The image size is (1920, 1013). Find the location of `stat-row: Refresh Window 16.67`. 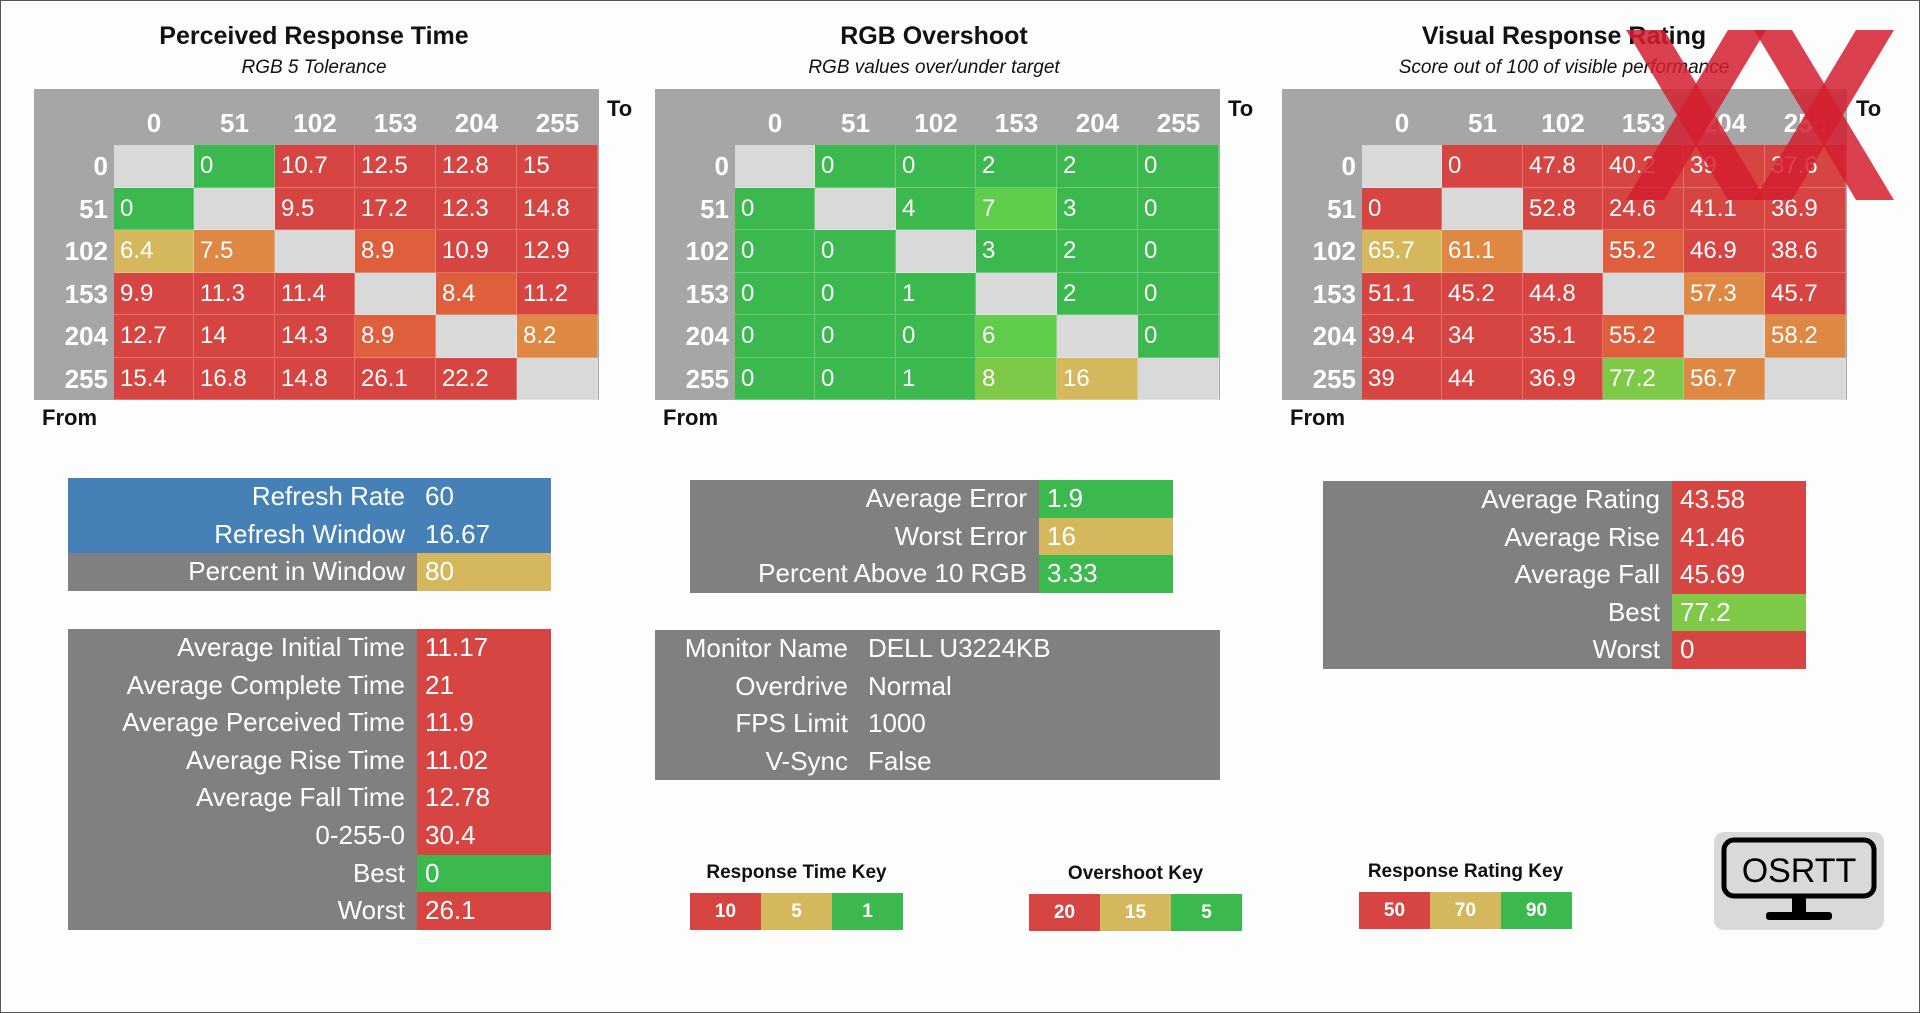

stat-row: Refresh Window 16.67 is located at coordinates (309, 534).